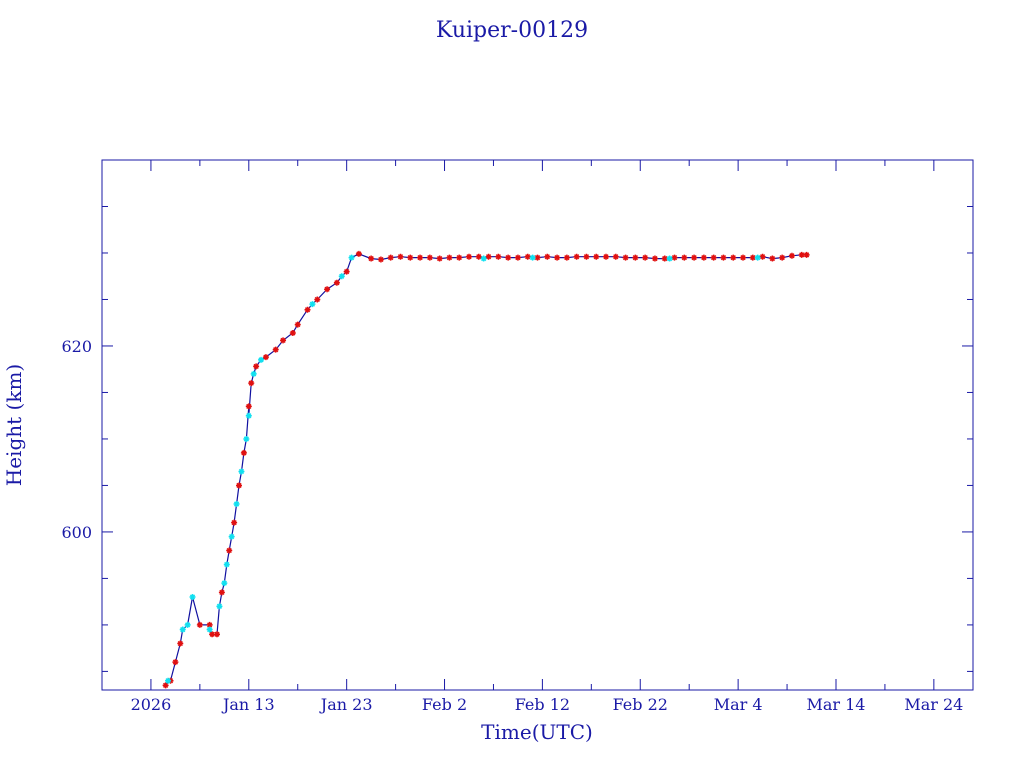 The width and height of the screenshot is (1024, 768). What do you see at coordinates (542, 704) in the screenshot?
I see `x-tick-label: Feb 12` at bounding box center [542, 704].